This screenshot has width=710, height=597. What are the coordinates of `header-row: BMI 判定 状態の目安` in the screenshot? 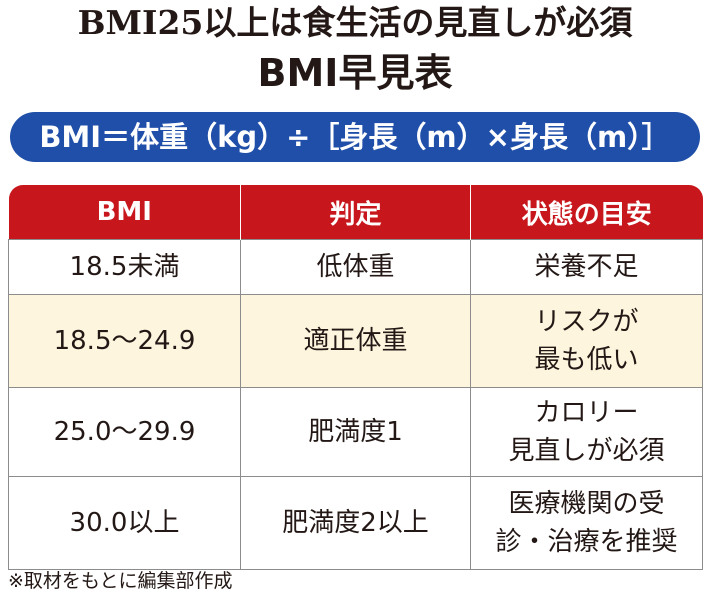 It's located at (355, 212).